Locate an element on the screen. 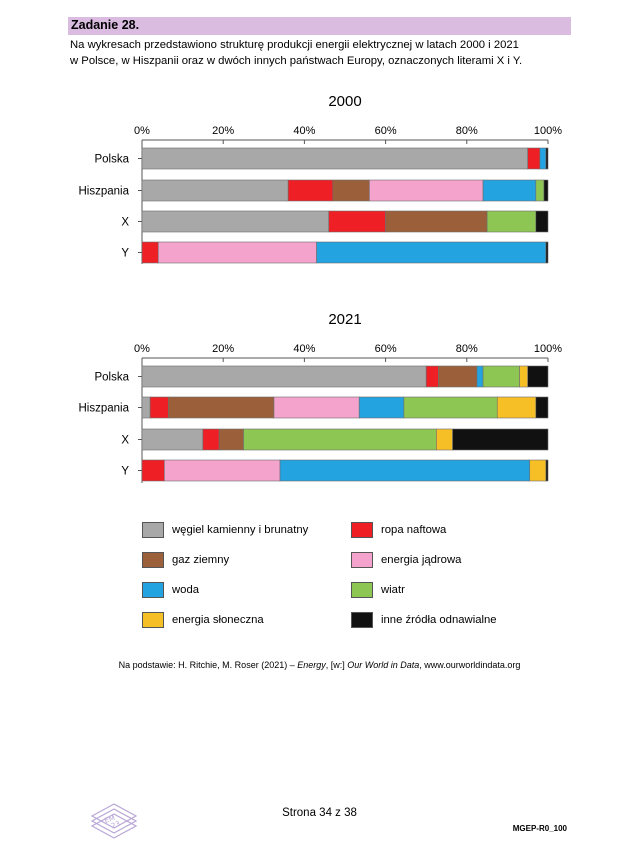 The height and width of the screenshot is (844, 639). svg-text: EM is located at coordinates (109, 819).